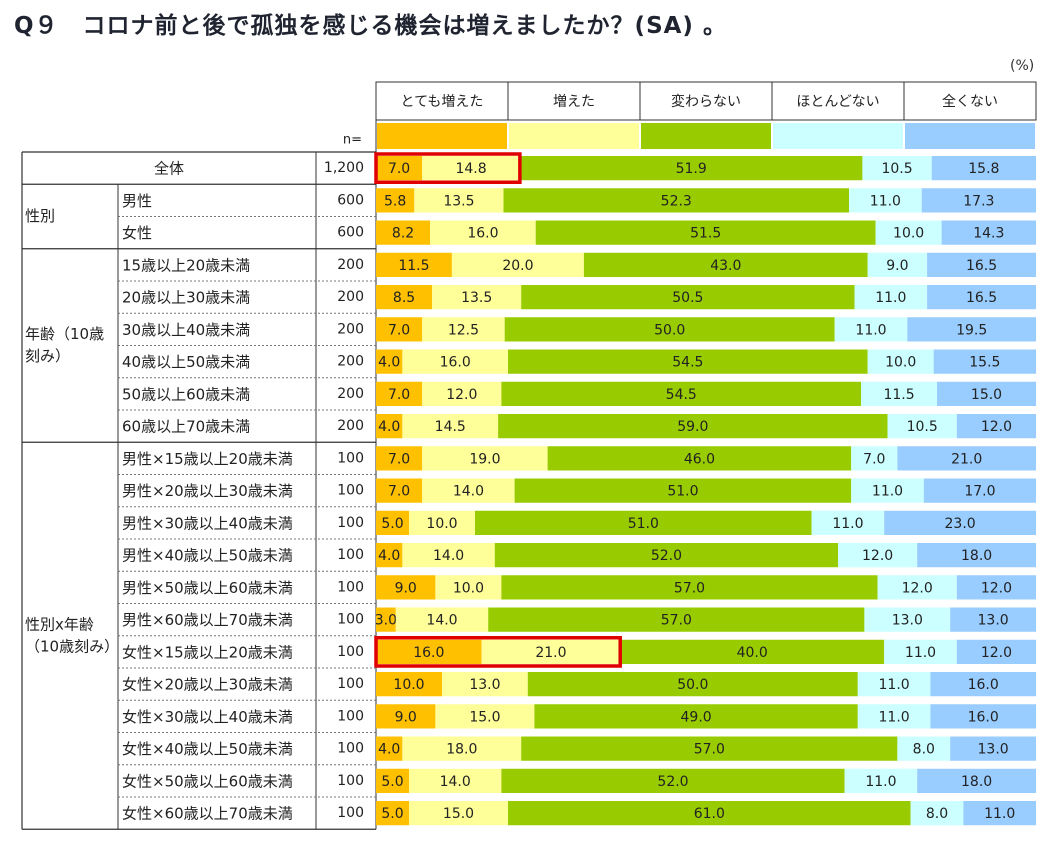 The width and height of the screenshot is (1060, 857). I want to click on bar-value-label: 11.5, so click(413, 266).